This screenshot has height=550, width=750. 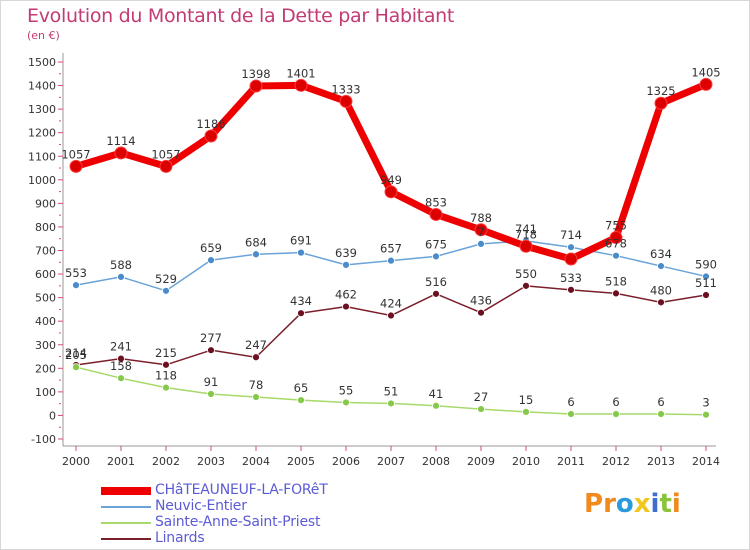 What do you see at coordinates (45, 321) in the screenshot?
I see `y-tick-label: 400` at bounding box center [45, 321].